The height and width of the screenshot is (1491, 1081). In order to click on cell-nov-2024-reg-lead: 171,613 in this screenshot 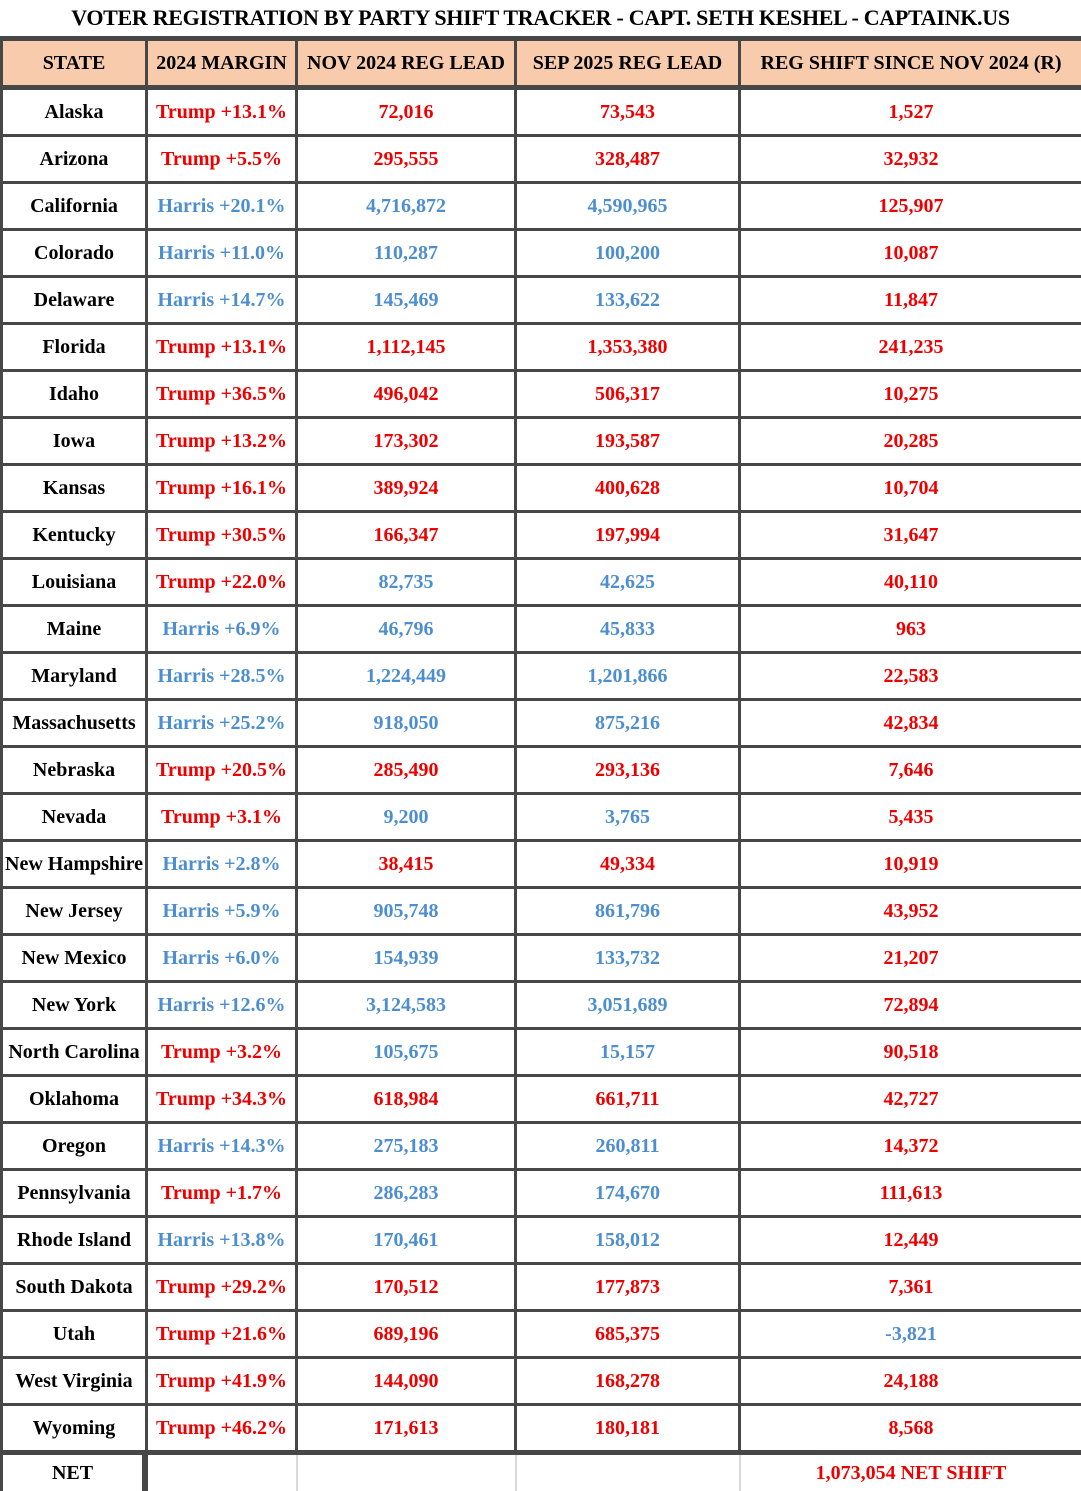, I will do `click(407, 1428)`.